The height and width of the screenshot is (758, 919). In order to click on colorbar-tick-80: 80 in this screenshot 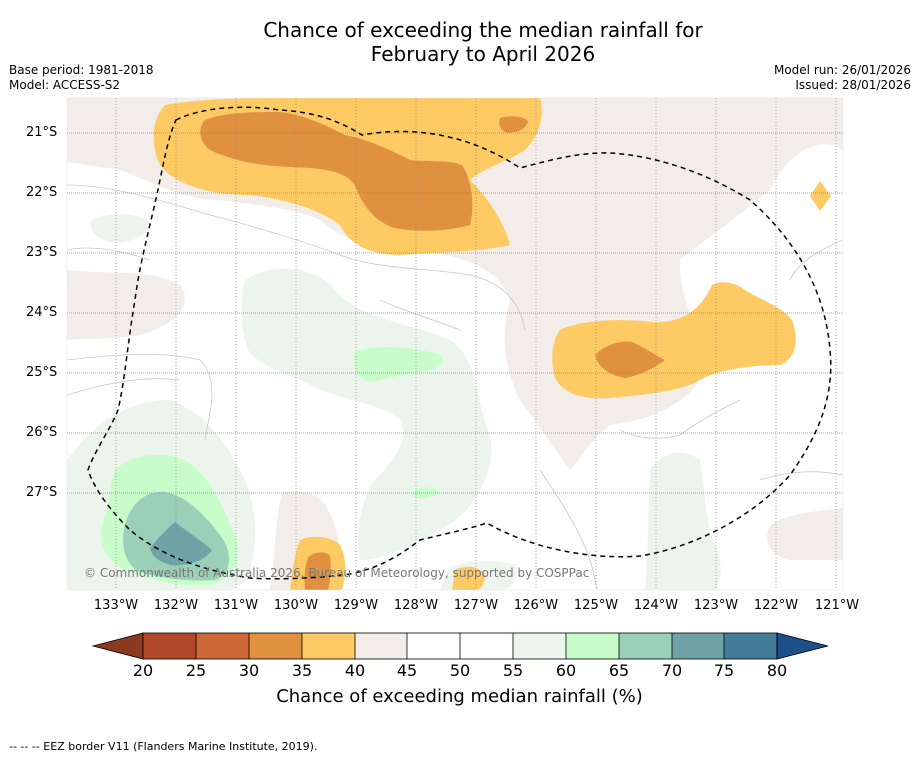, I will do `click(777, 670)`.